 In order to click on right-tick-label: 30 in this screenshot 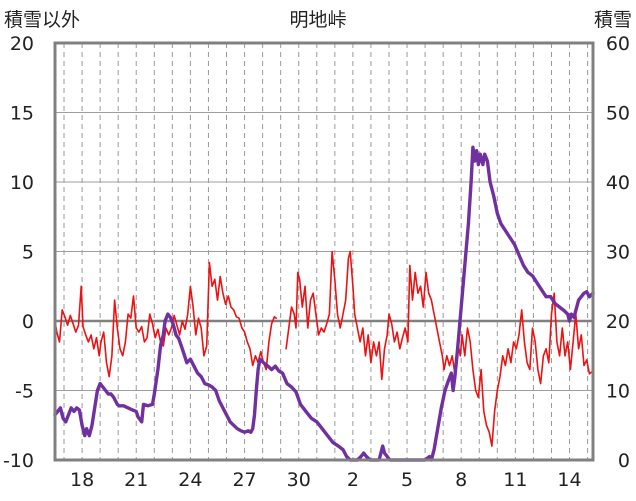, I will do `click(618, 253)`.